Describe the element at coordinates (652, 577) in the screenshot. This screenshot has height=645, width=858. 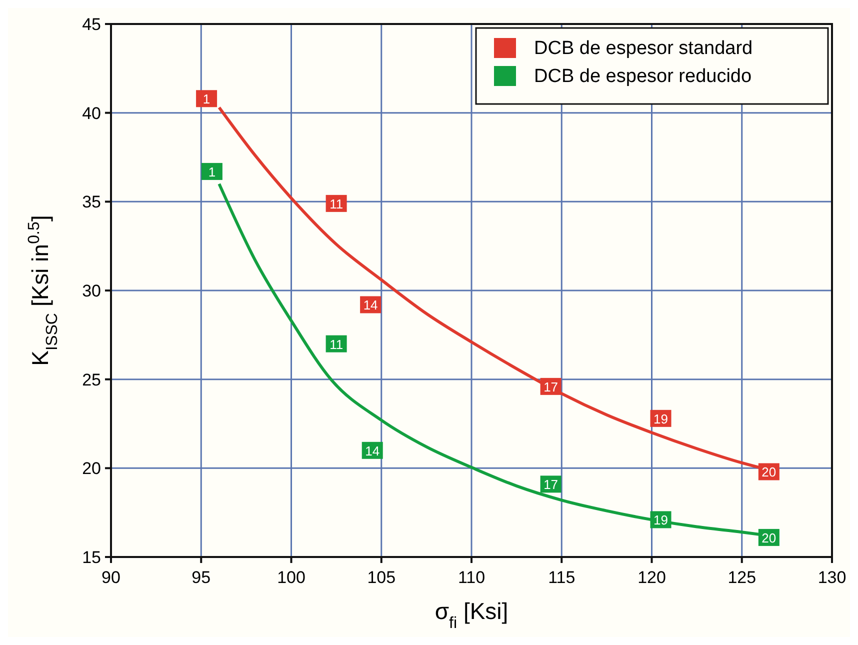
I see `x-tick-label: 120` at that location.